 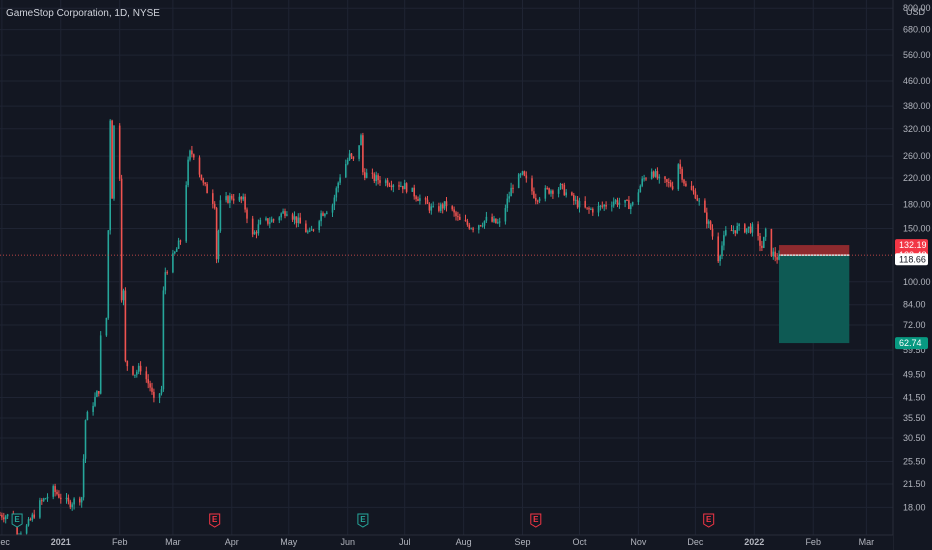 I want to click on y-tick-label: 560.00, so click(x=917, y=55).